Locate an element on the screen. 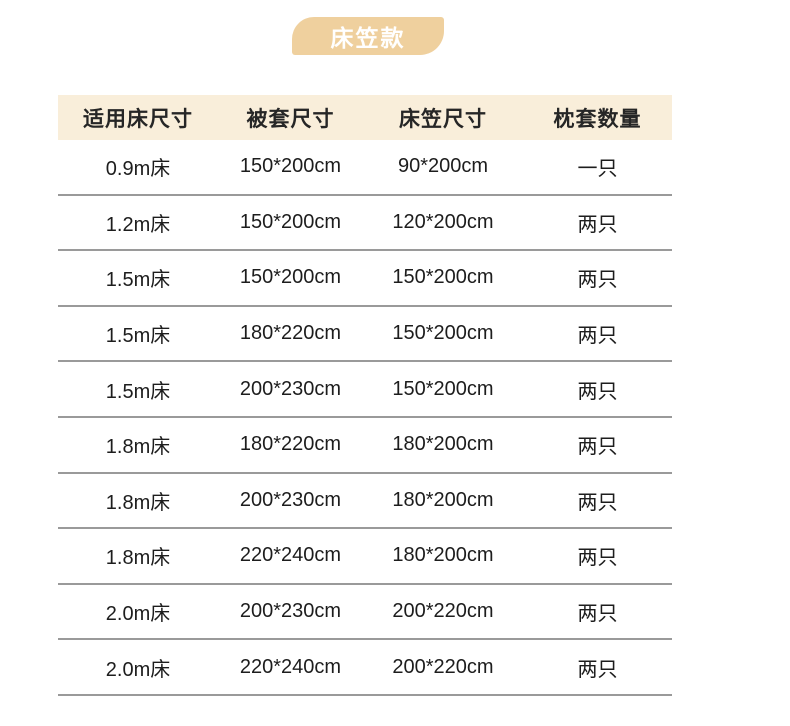 The width and height of the screenshot is (790, 726). ribbon-label: 床笠款 is located at coordinates (368, 38).